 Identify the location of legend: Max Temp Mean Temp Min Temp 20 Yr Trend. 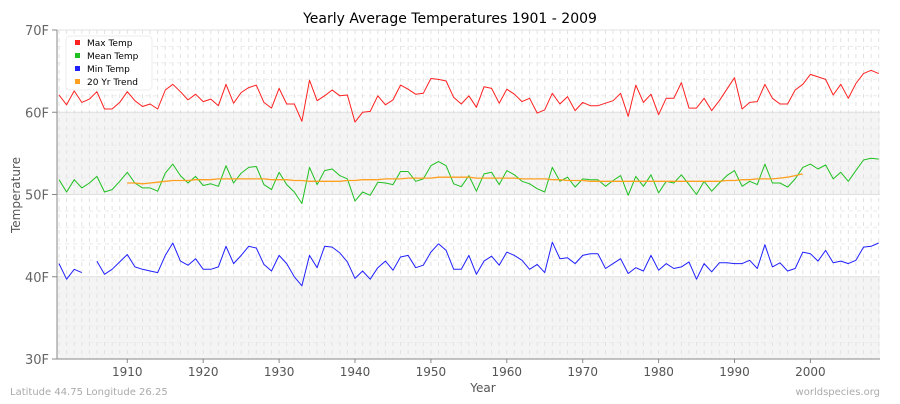
(109, 63).